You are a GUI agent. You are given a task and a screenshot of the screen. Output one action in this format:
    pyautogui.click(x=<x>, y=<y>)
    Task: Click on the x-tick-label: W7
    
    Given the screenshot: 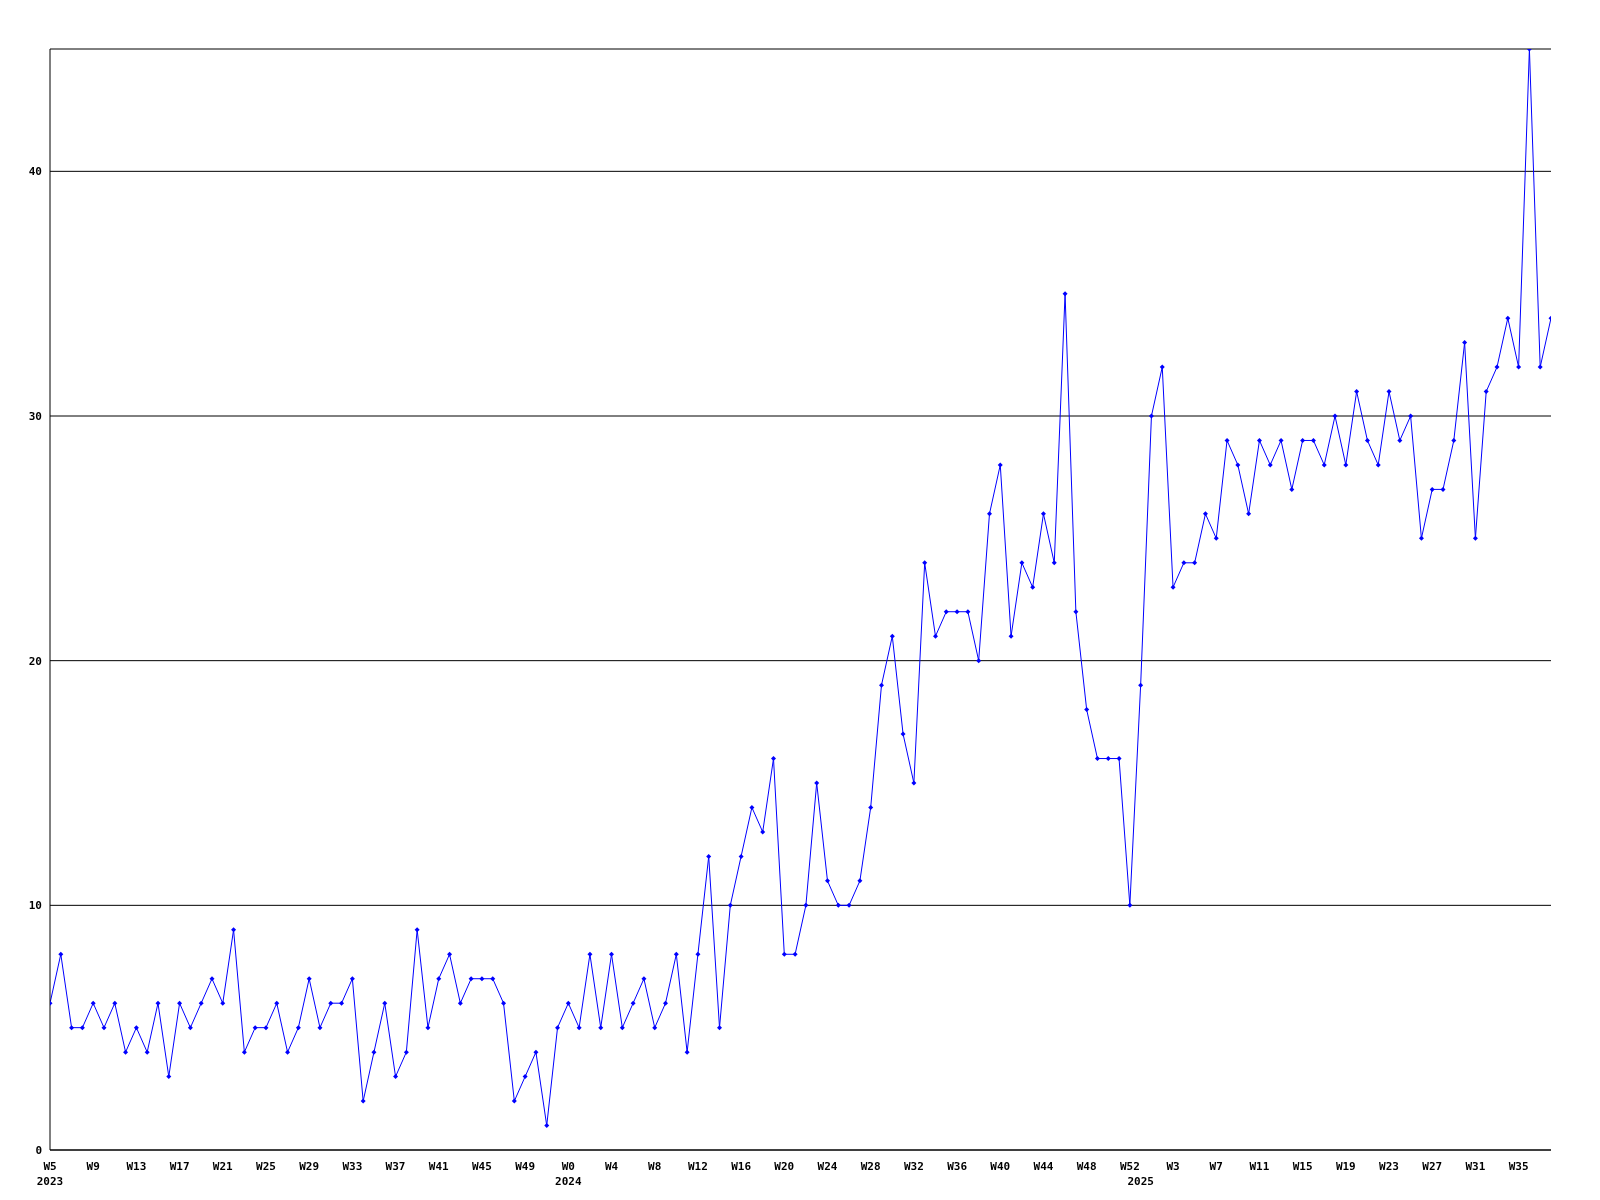 What is the action you would take?
    pyautogui.click(x=1216, y=1166)
    